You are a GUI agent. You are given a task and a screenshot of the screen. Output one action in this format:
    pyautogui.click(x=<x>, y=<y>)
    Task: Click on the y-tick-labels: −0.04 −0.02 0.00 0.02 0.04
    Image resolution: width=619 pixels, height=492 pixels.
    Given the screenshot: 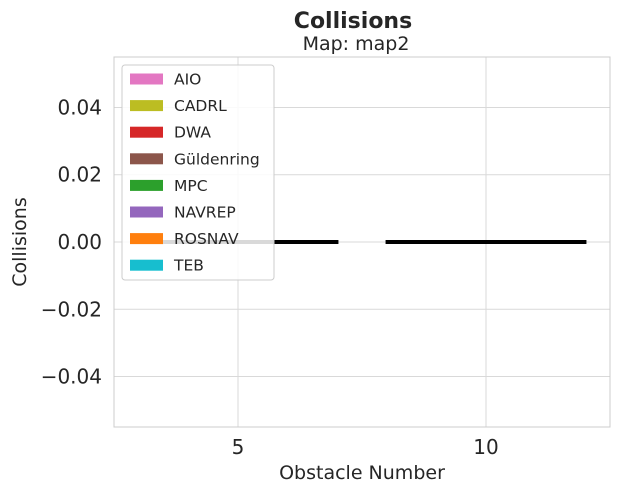 What is the action you would take?
    pyautogui.click(x=71, y=241)
    